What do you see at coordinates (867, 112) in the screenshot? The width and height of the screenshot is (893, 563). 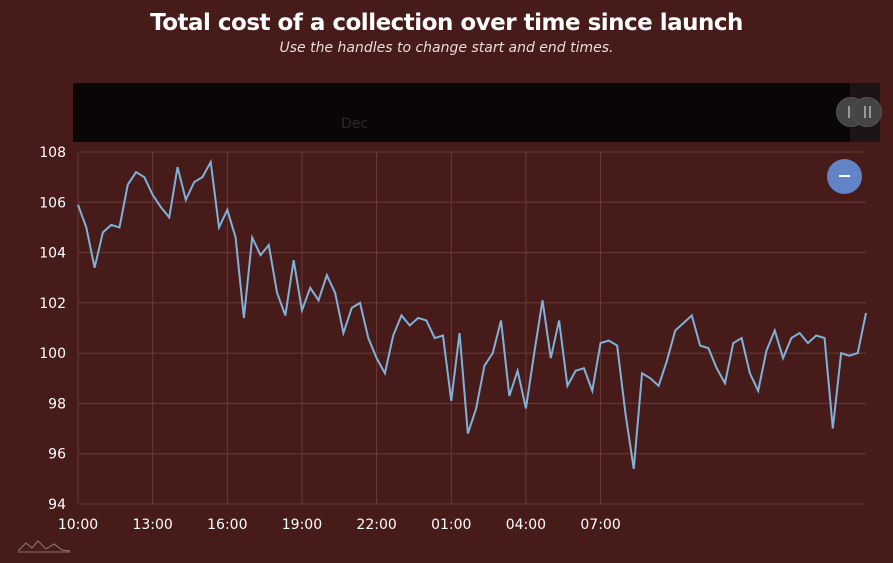 I see `scrollbar-end-handle` at bounding box center [867, 112].